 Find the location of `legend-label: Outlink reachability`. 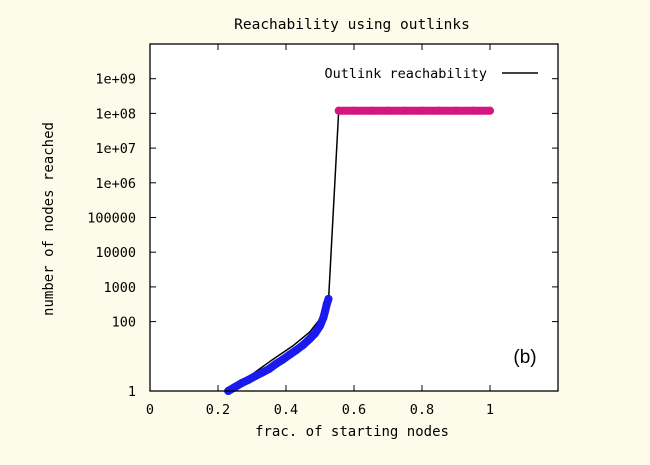

legend-label: Outlink reachability is located at coordinates (405, 74).